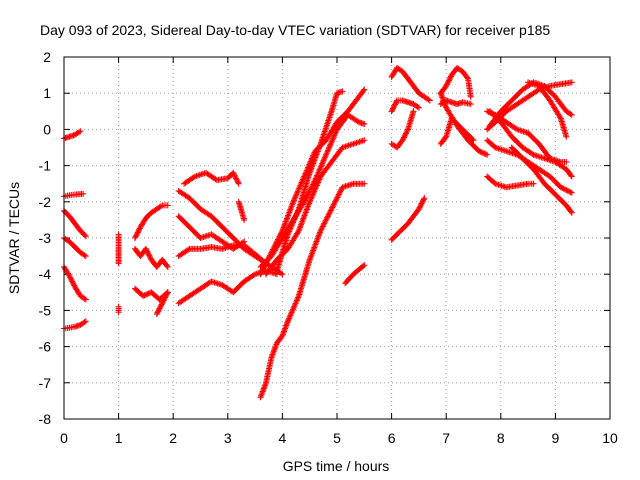 The image size is (640, 480). Describe the element at coordinates (119, 438) in the screenshot. I see `x-tick-label: 1` at that location.